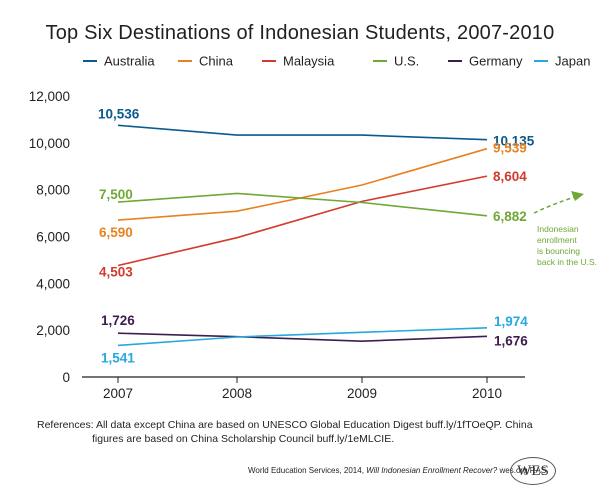 This screenshot has height=503, width=600. I want to click on annotation-arrowhead, so click(577, 196).